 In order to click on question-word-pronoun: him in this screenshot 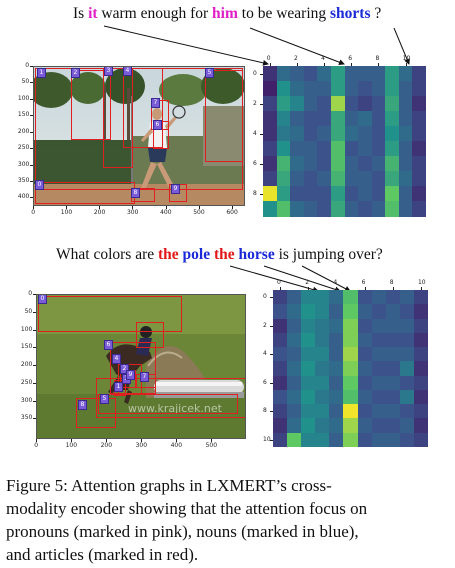, I will do `click(225, 13)`.